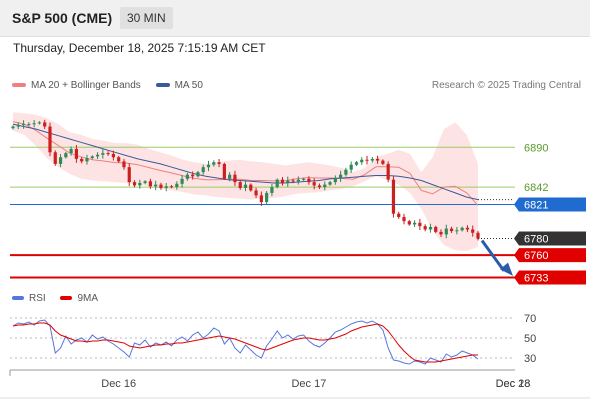  Describe the element at coordinates (86, 85) in the screenshot. I see `legend-ma20-label: MA 20 + Bollinger Bands` at that location.